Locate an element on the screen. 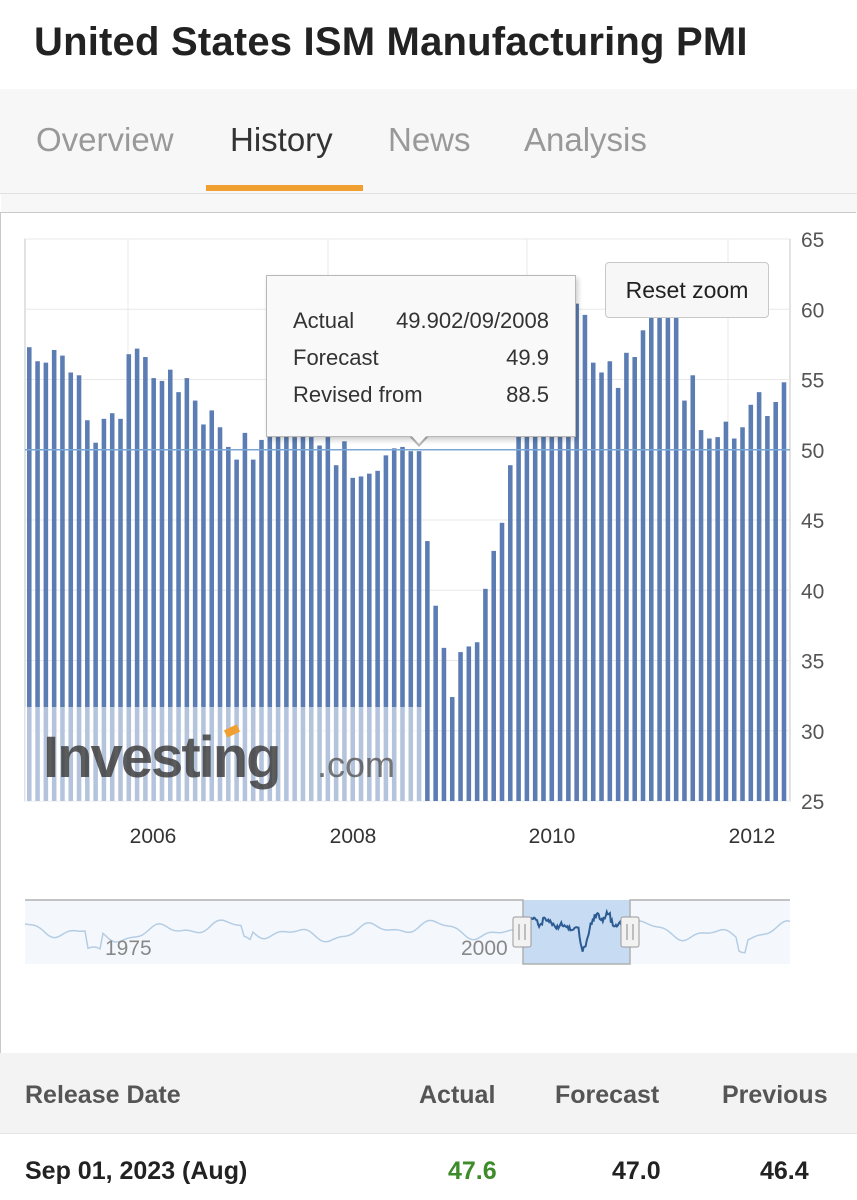 This screenshot has height=1200, width=857. navigator-selection is located at coordinates (576, 932).